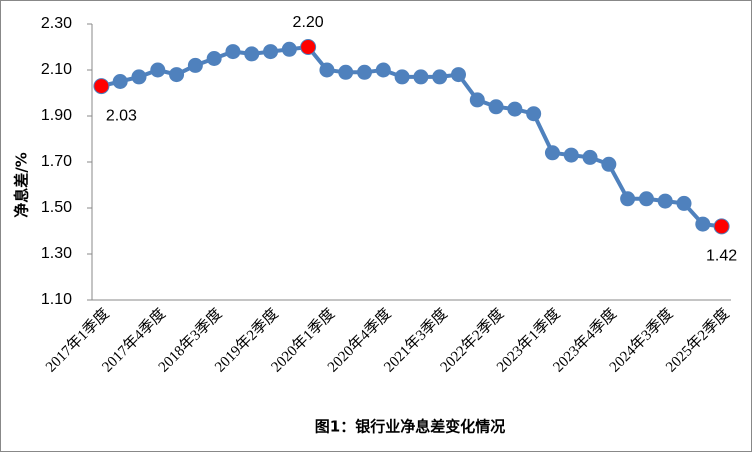  What do you see at coordinates (56, 299) in the screenshot?
I see `y-tick-label: 1.10` at bounding box center [56, 299].